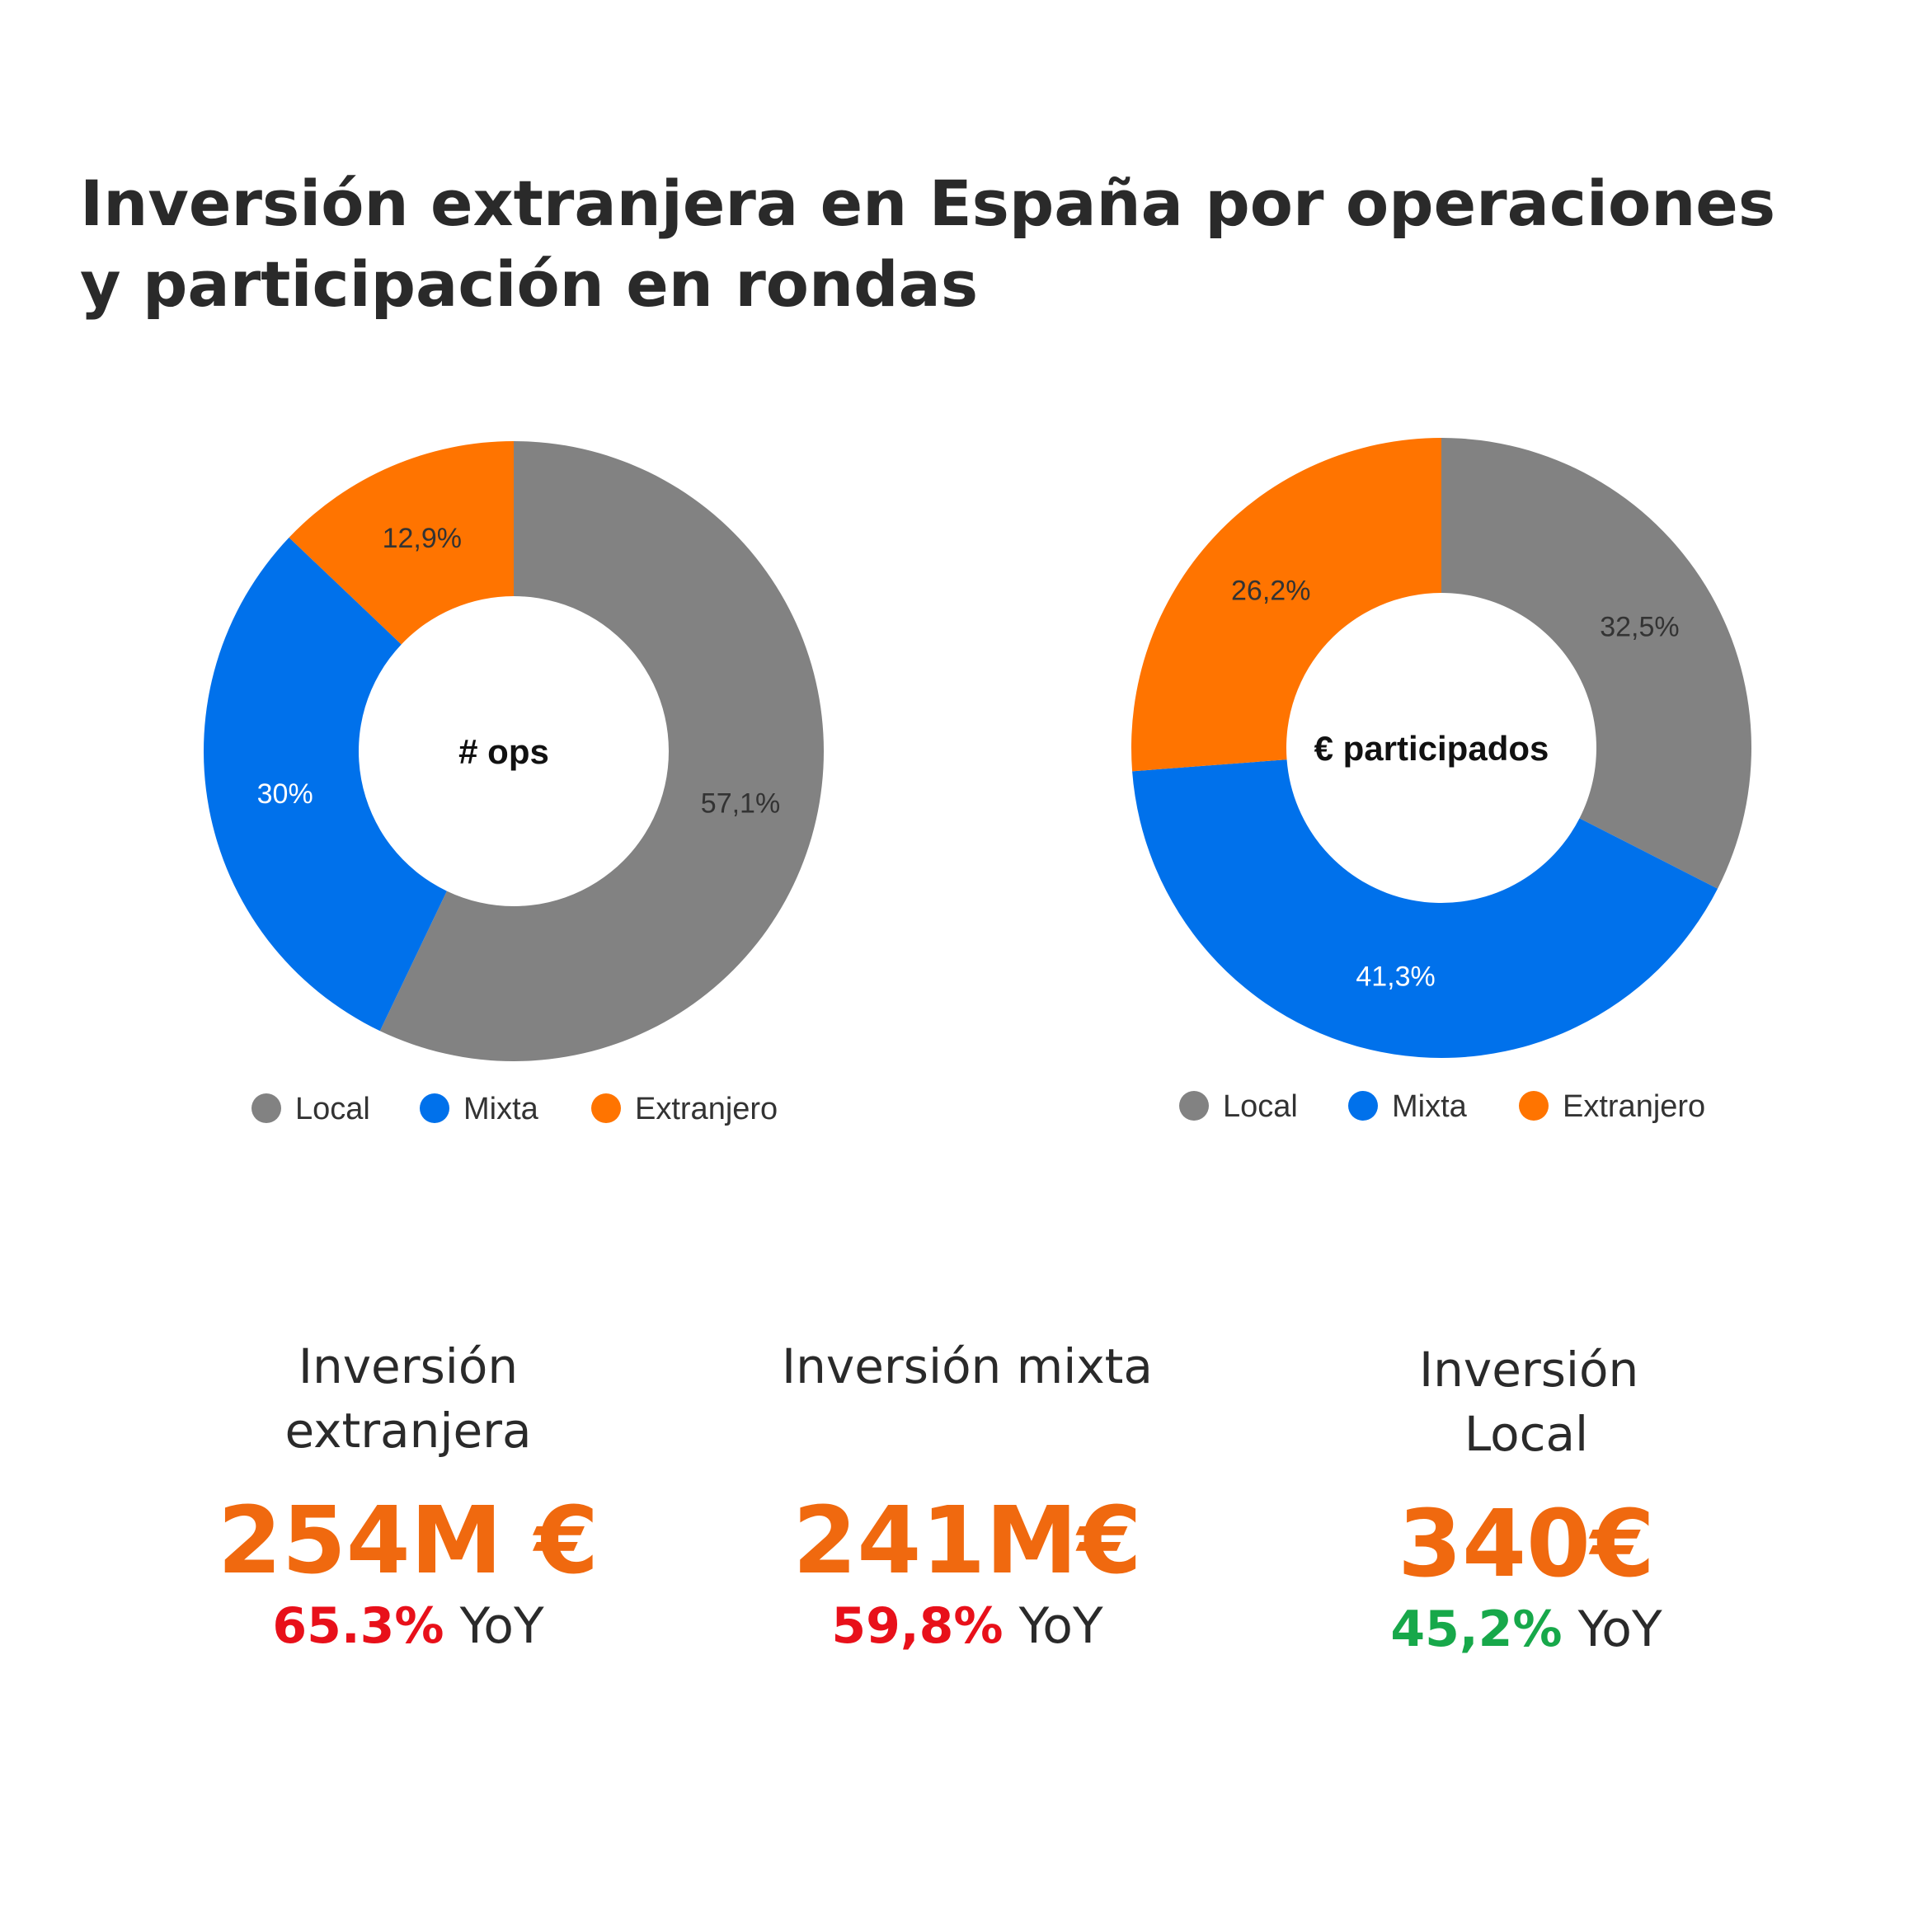 This screenshot has width=1932, height=1932. What do you see at coordinates (408, 1398) in the screenshot?
I see `kpi-label: Inversión extranjera` at bounding box center [408, 1398].